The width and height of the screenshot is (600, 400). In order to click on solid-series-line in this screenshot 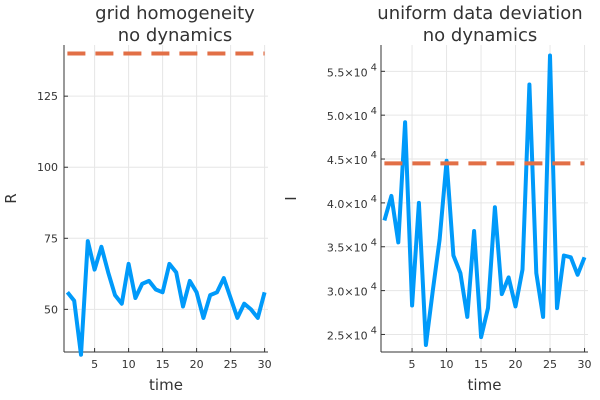, I will do `click(166, 298)`.